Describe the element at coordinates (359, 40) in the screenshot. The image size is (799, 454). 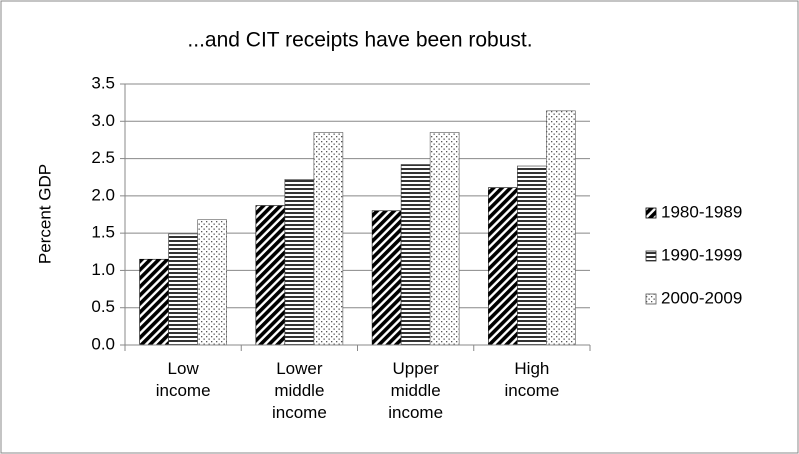
I see `chart-title: ...and CIT receipts have been robust.` at that location.